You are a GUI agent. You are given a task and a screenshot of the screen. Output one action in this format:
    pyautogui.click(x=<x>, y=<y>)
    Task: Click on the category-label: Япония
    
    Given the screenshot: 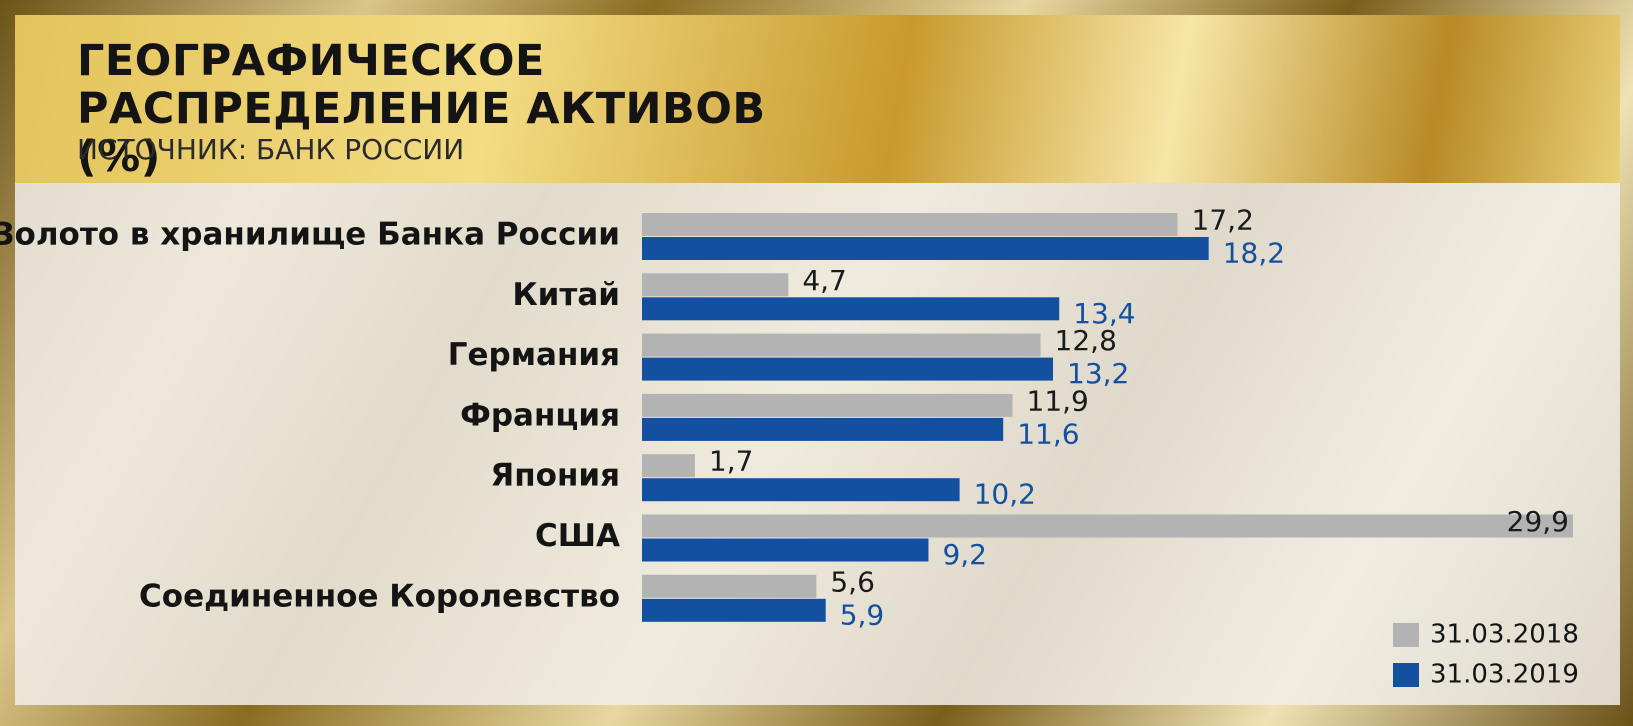 What is the action you would take?
    pyautogui.click(x=555, y=476)
    